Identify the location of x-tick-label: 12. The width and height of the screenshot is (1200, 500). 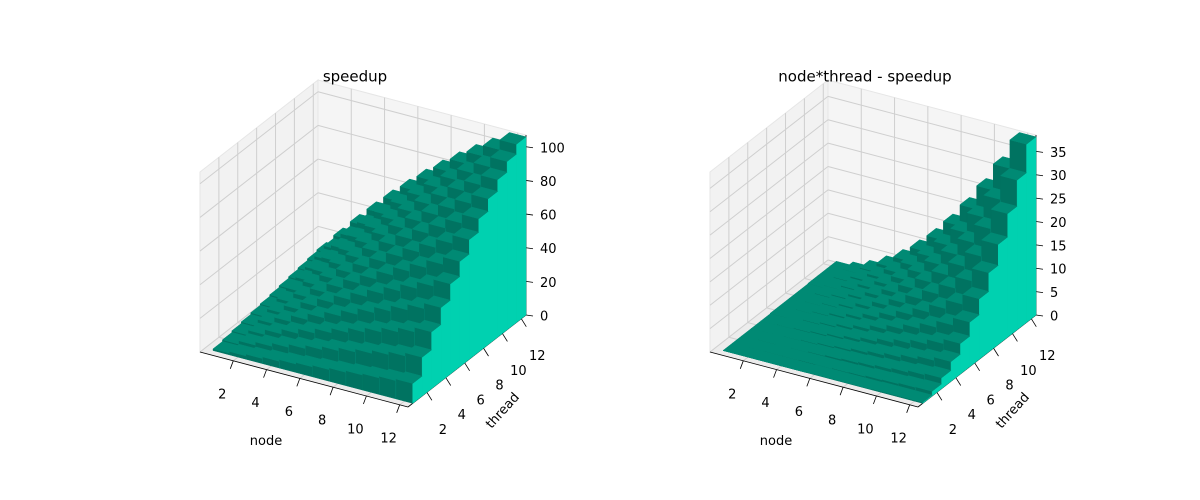
(898, 438).